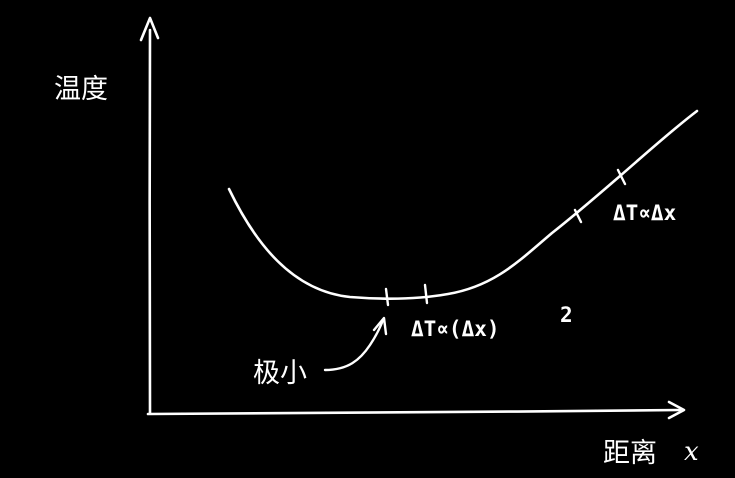  What do you see at coordinates (566, 315) in the screenshot?
I see `near-minimum-exponent: 2` at bounding box center [566, 315].